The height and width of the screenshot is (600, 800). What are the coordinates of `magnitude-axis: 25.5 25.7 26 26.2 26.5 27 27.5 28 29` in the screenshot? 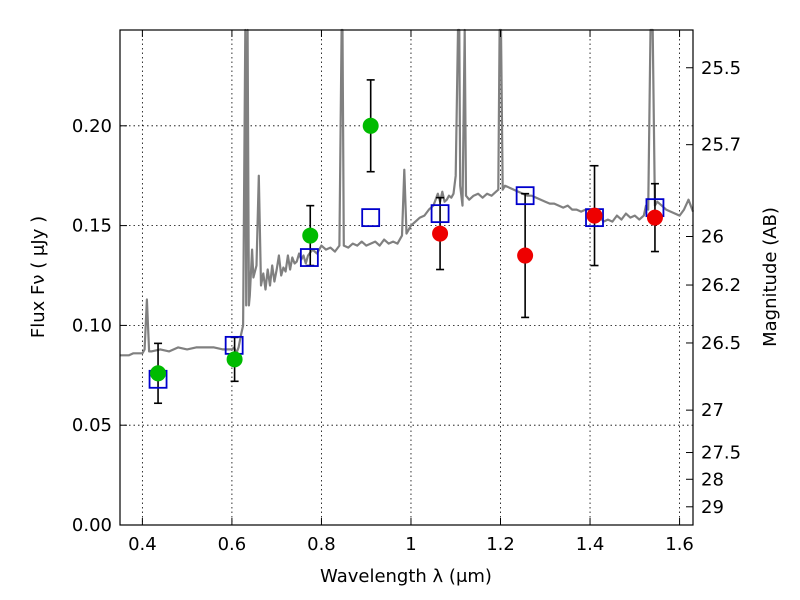 It's located at (713, 288).